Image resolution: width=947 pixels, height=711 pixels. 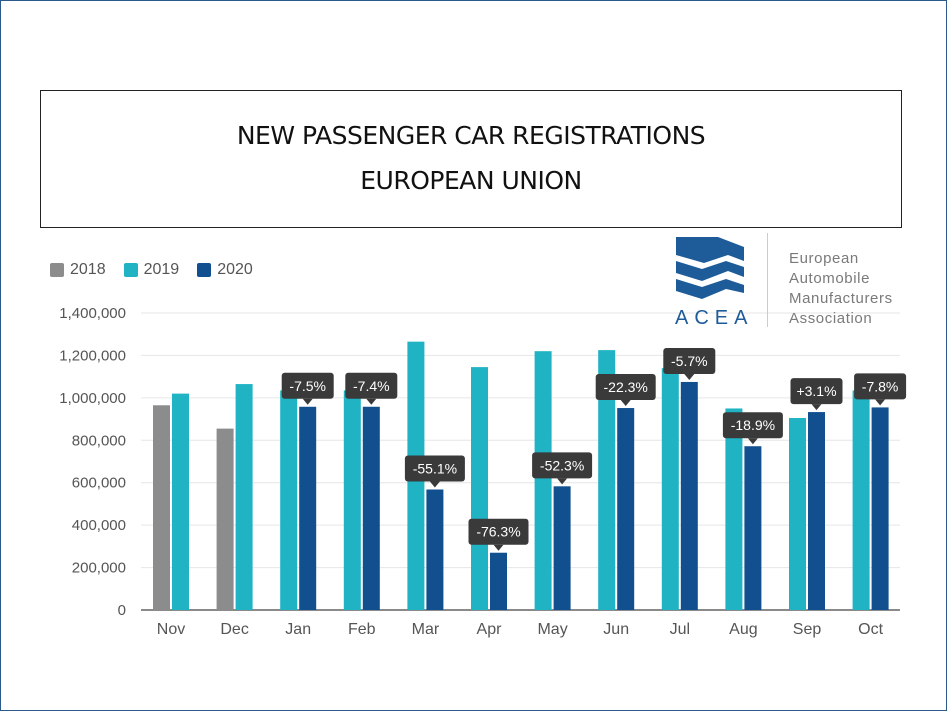 I want to click on y-tick-label: 800,000, so click(x=99, y=440).